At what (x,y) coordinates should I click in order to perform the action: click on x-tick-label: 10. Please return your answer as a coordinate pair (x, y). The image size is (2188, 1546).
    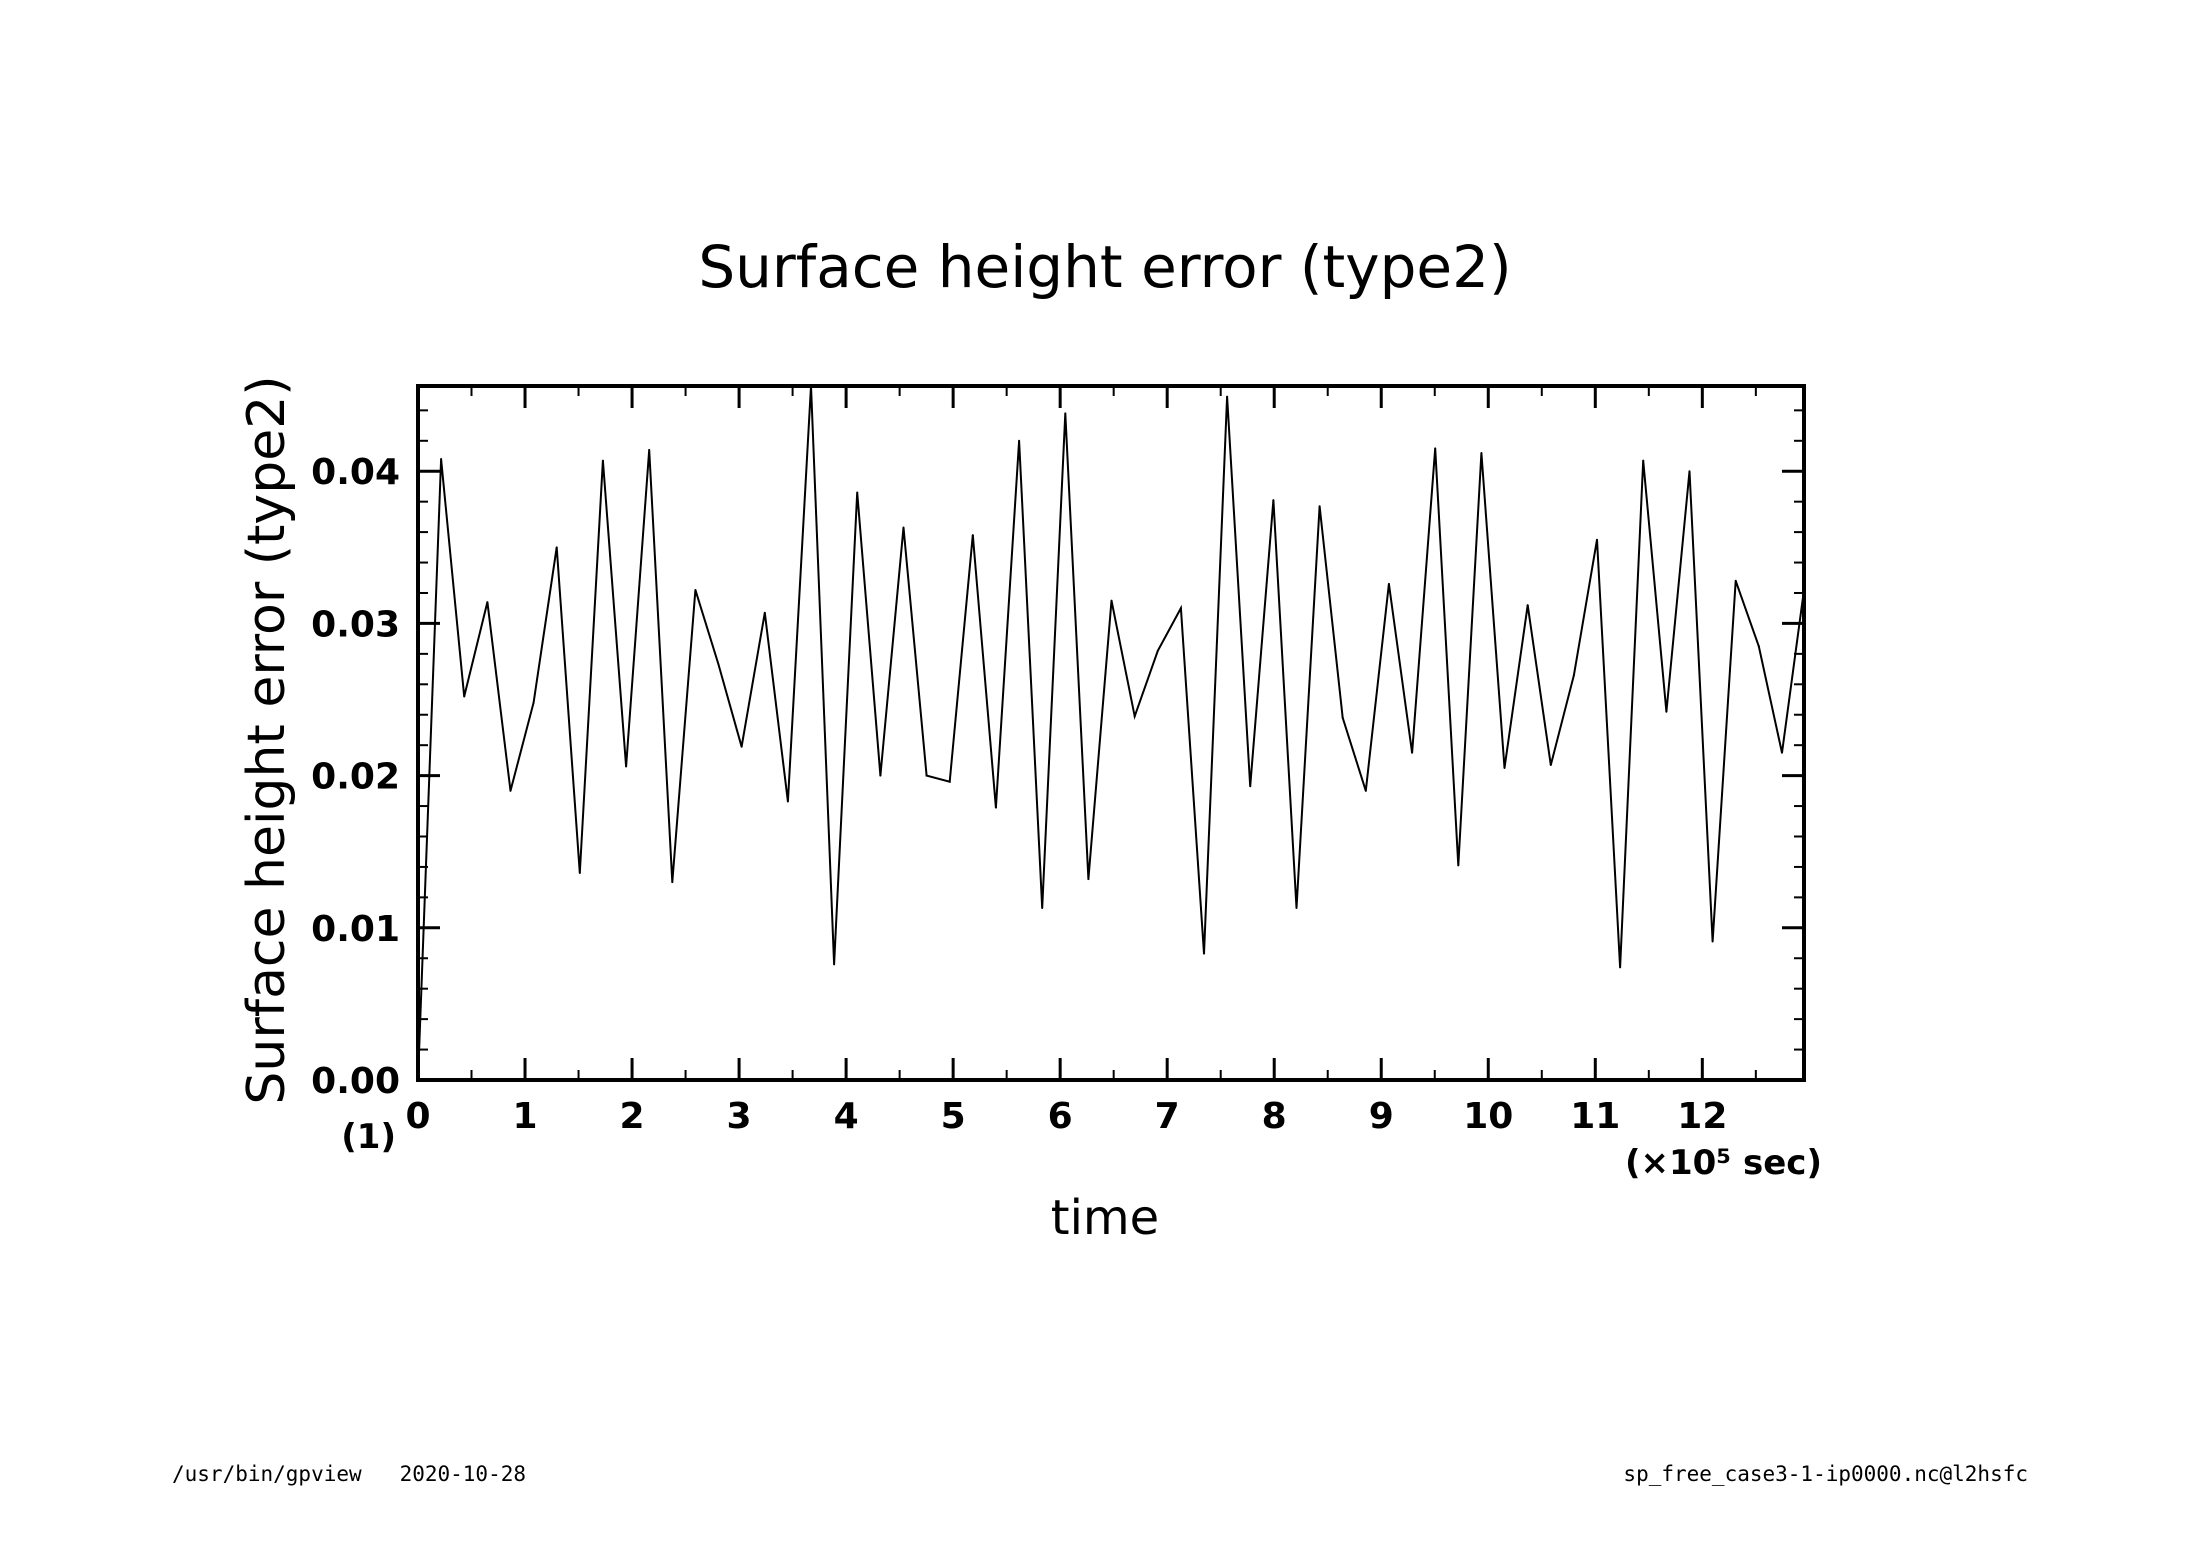
    Looking at the image, I should click on (1488, 1116).